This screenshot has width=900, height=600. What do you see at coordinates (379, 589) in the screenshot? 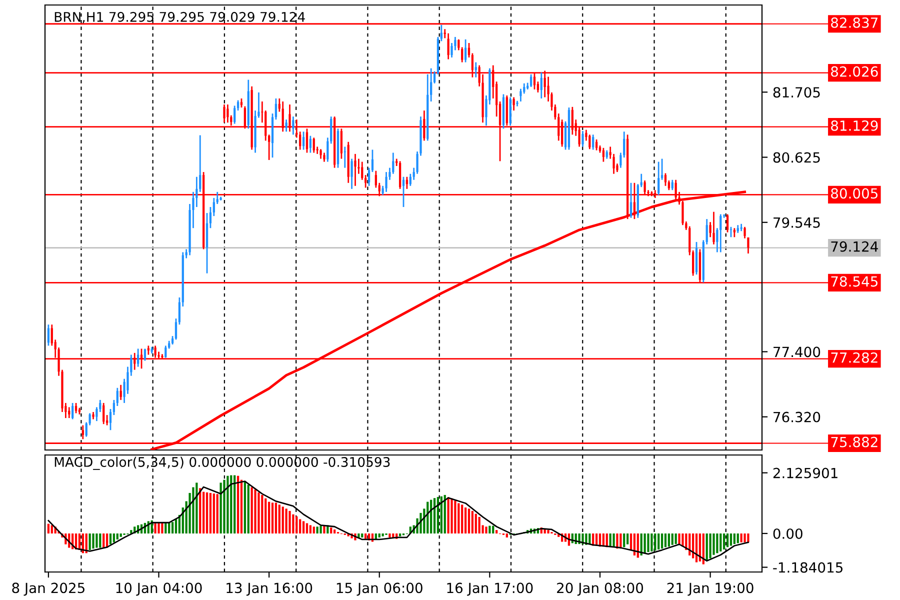
I see `x-tick-label: 15 Jan 06:00` at bounding box center [379, 589].